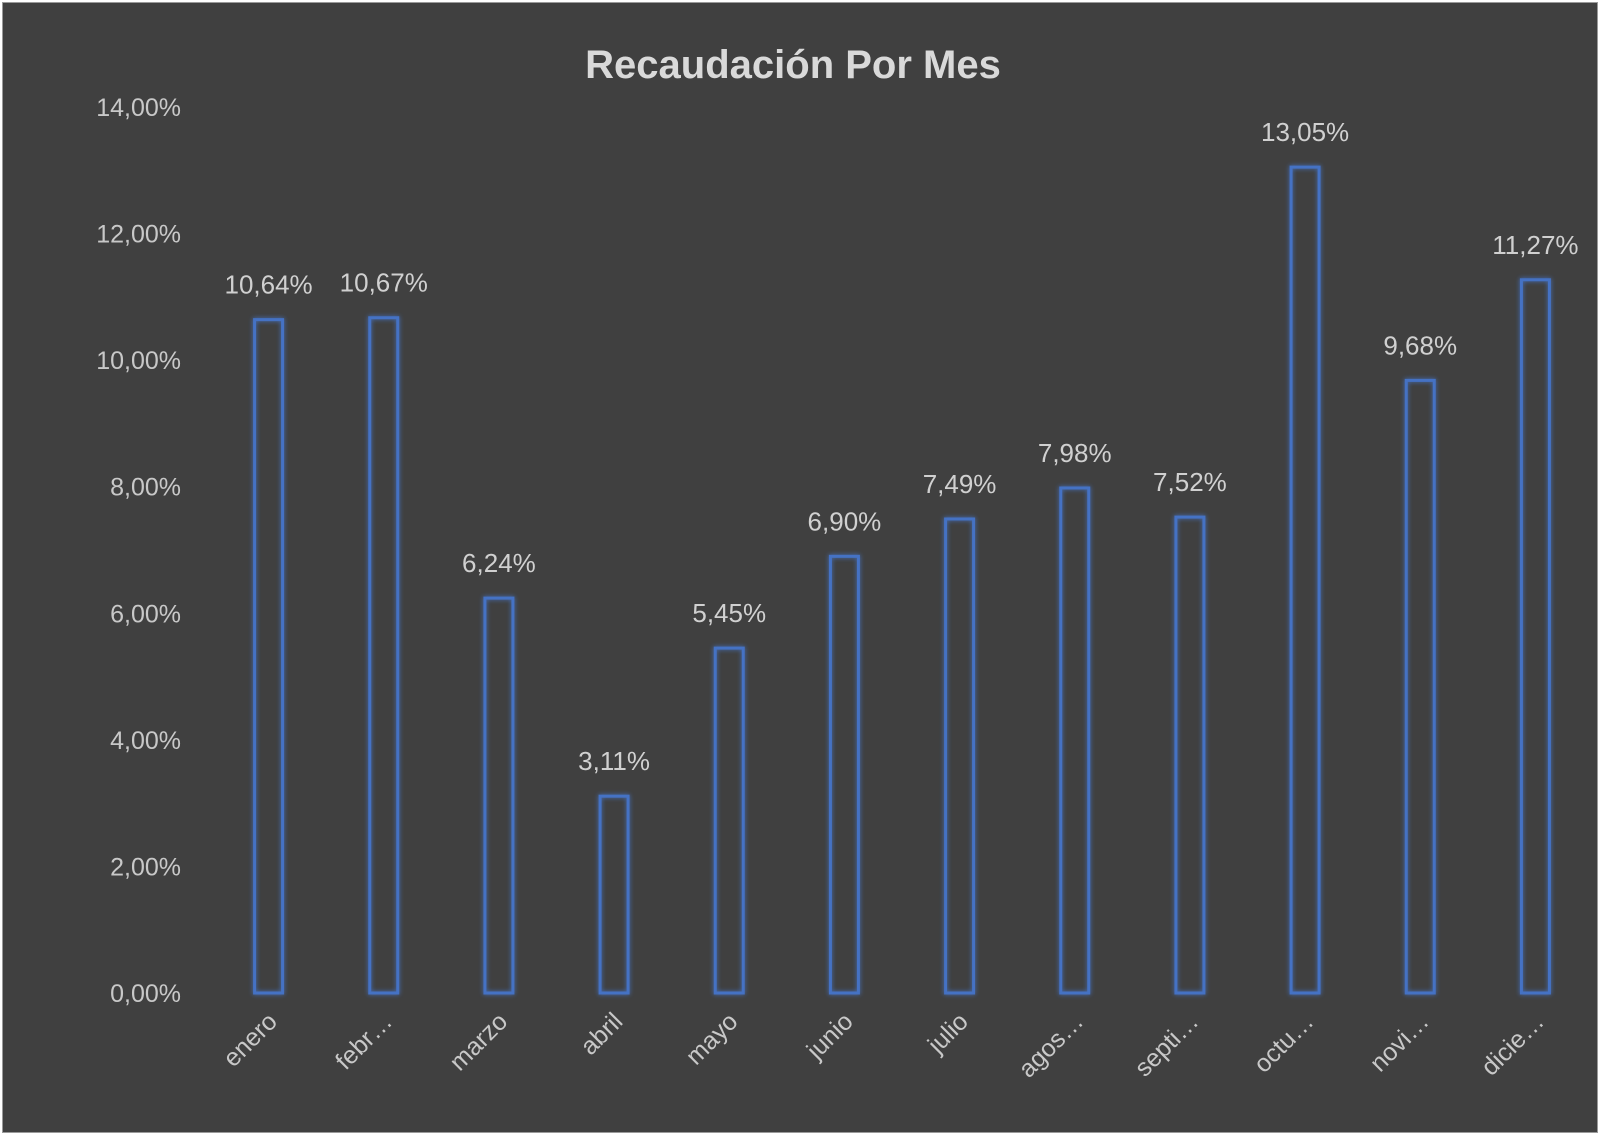 This screenshot has height=1135, width=1600. What do you see at coordinates (384, 655) in the screenshot?
I see `bar-febr` at bounding box center [384, 655].